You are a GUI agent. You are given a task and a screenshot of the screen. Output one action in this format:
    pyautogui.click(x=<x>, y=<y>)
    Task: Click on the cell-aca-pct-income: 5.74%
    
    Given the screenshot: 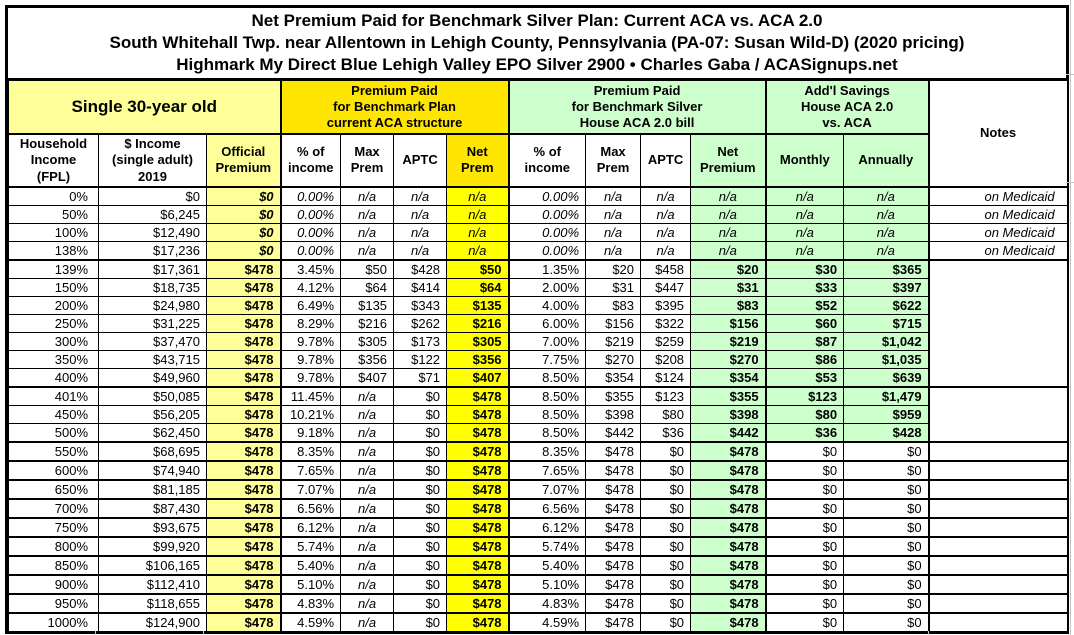 What is the action you would take?
    pyautogui.click(x=310, y=546)
    